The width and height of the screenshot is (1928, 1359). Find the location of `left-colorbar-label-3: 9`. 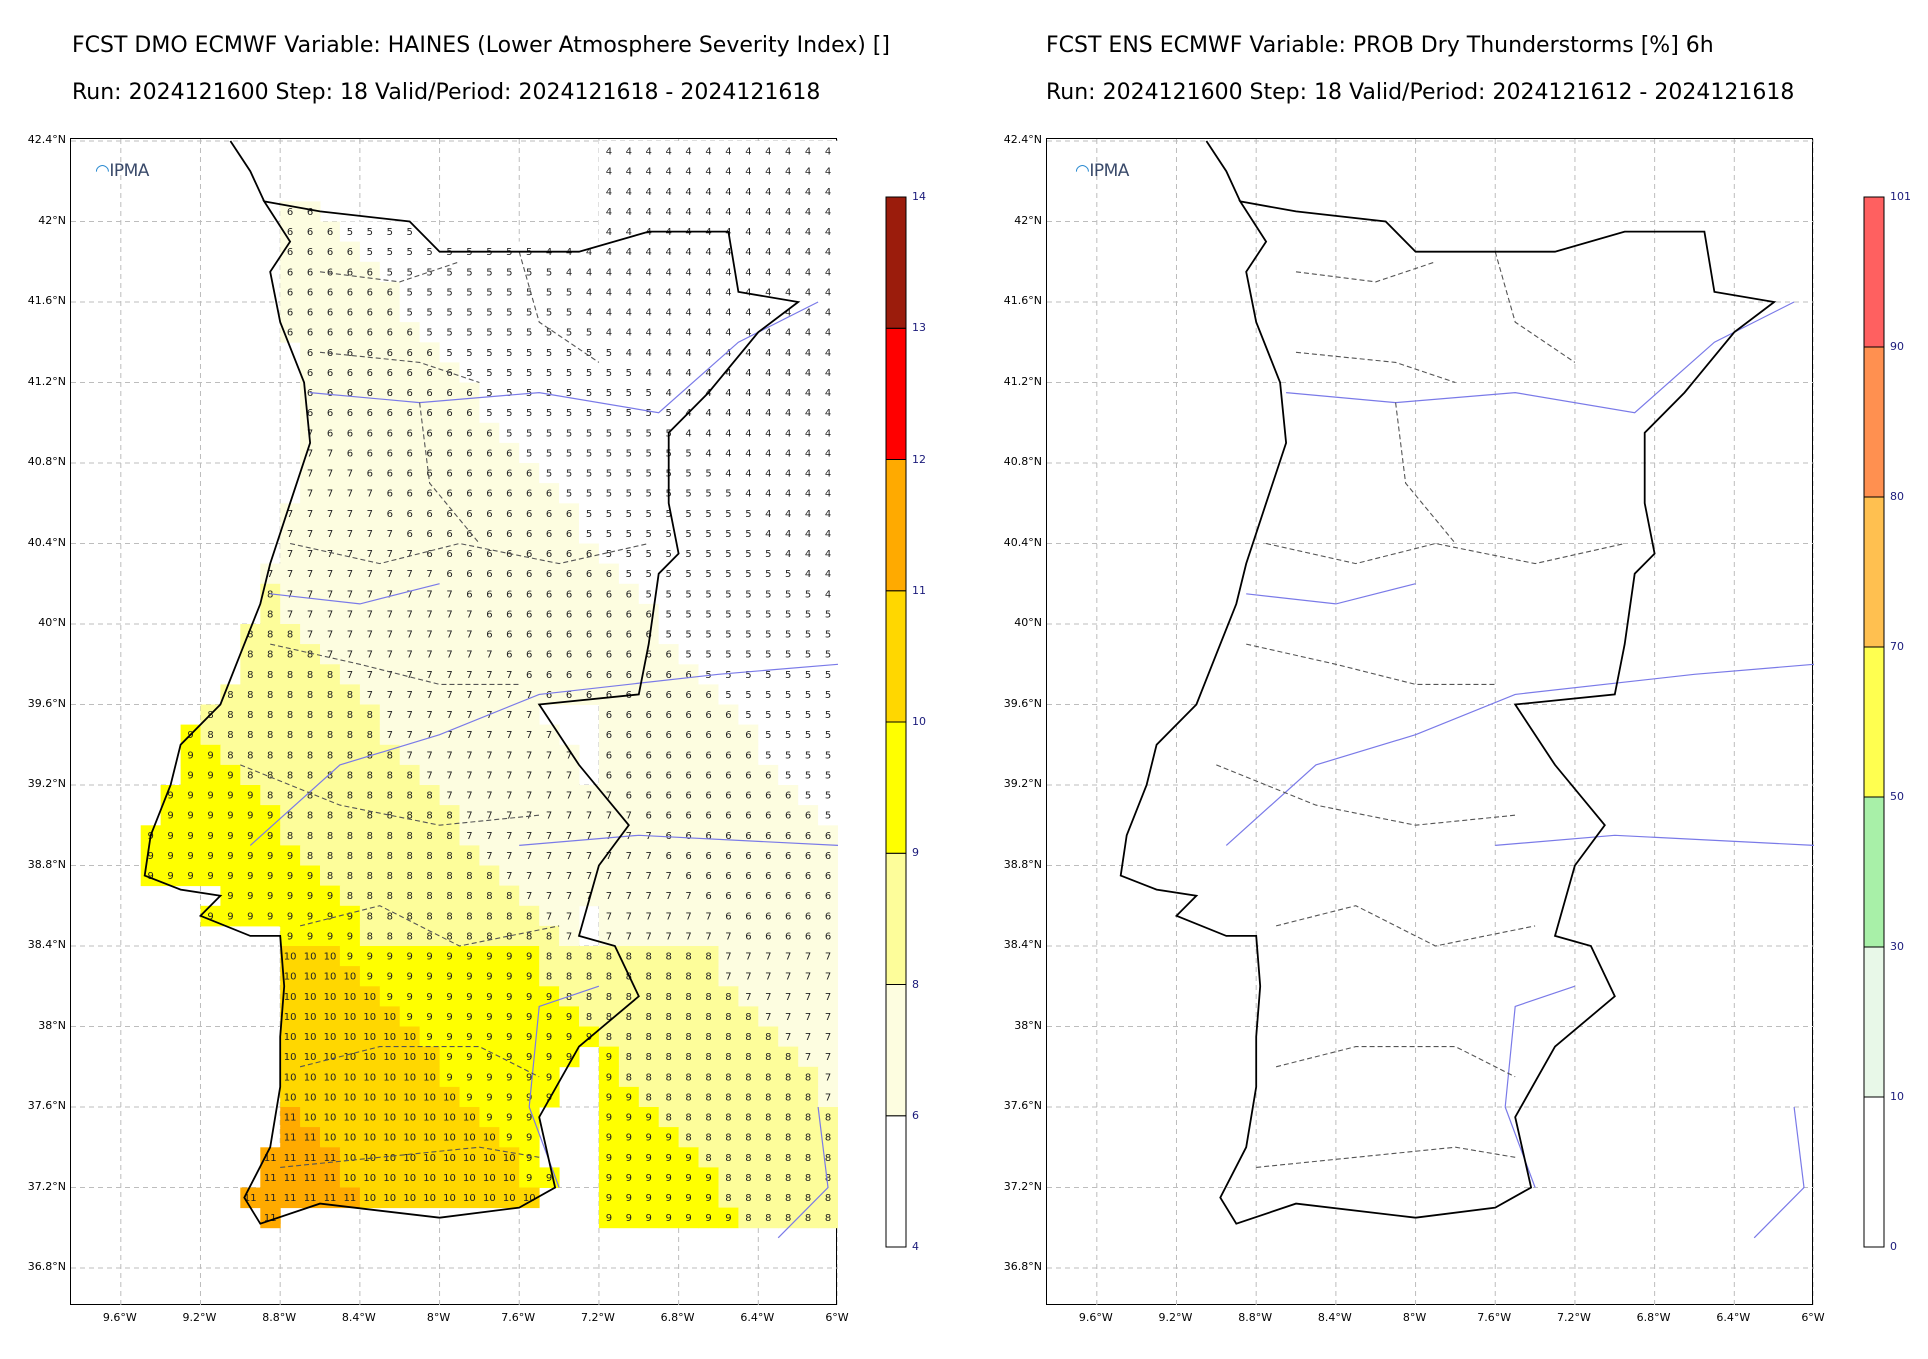

left-colorbar-label-3: 9 is located at coordinates (915, 853).